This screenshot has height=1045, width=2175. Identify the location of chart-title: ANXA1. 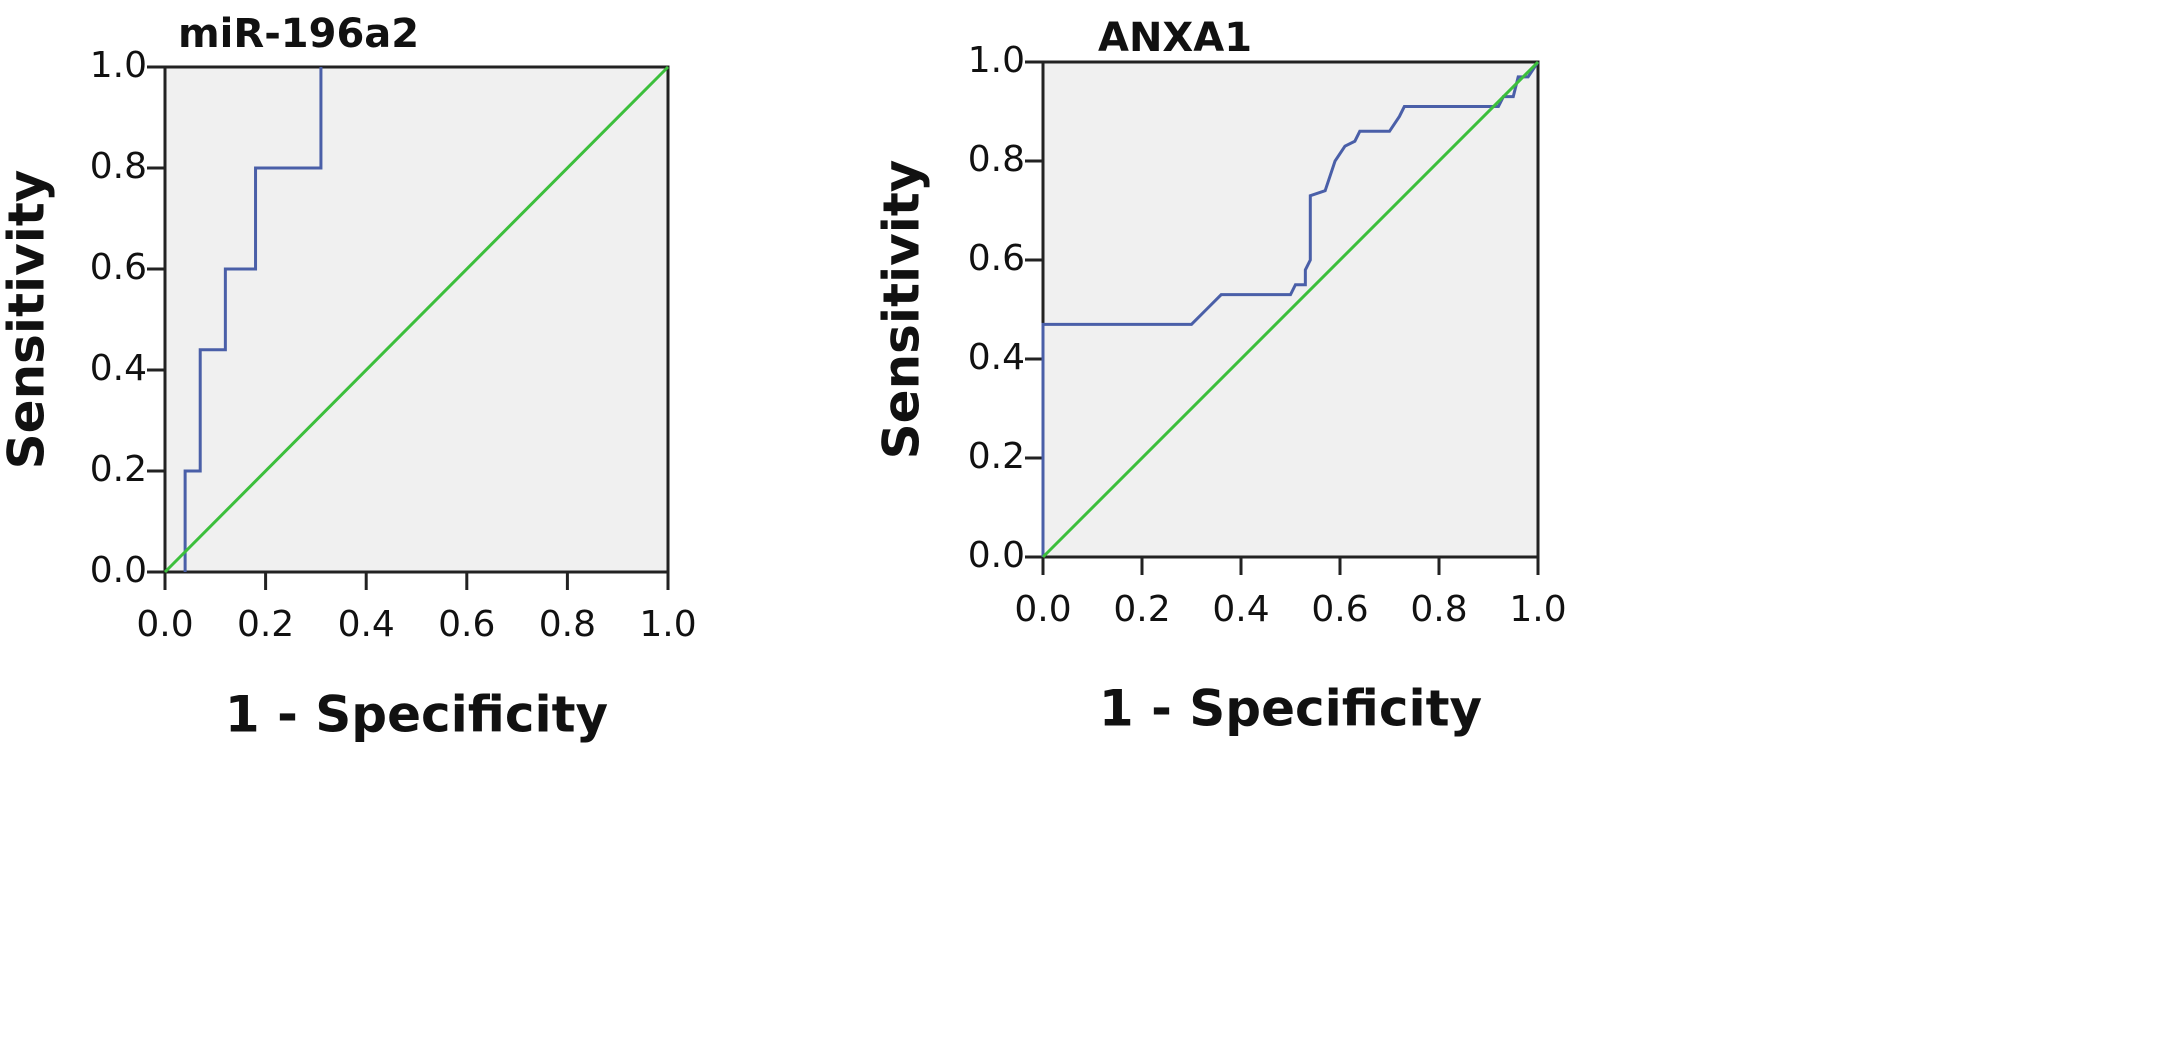
(1175, 38).